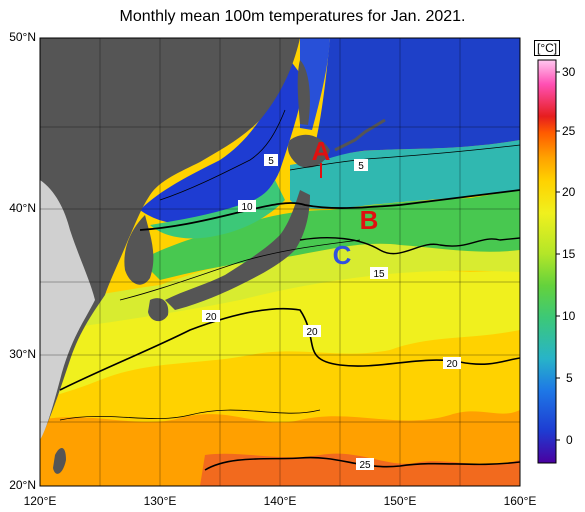 The image size is (585, 512). What do you see at coordinates (569, 72) in the screenshot?
I see `colorbar-label-30: 30` at bounding box center [569, 72].